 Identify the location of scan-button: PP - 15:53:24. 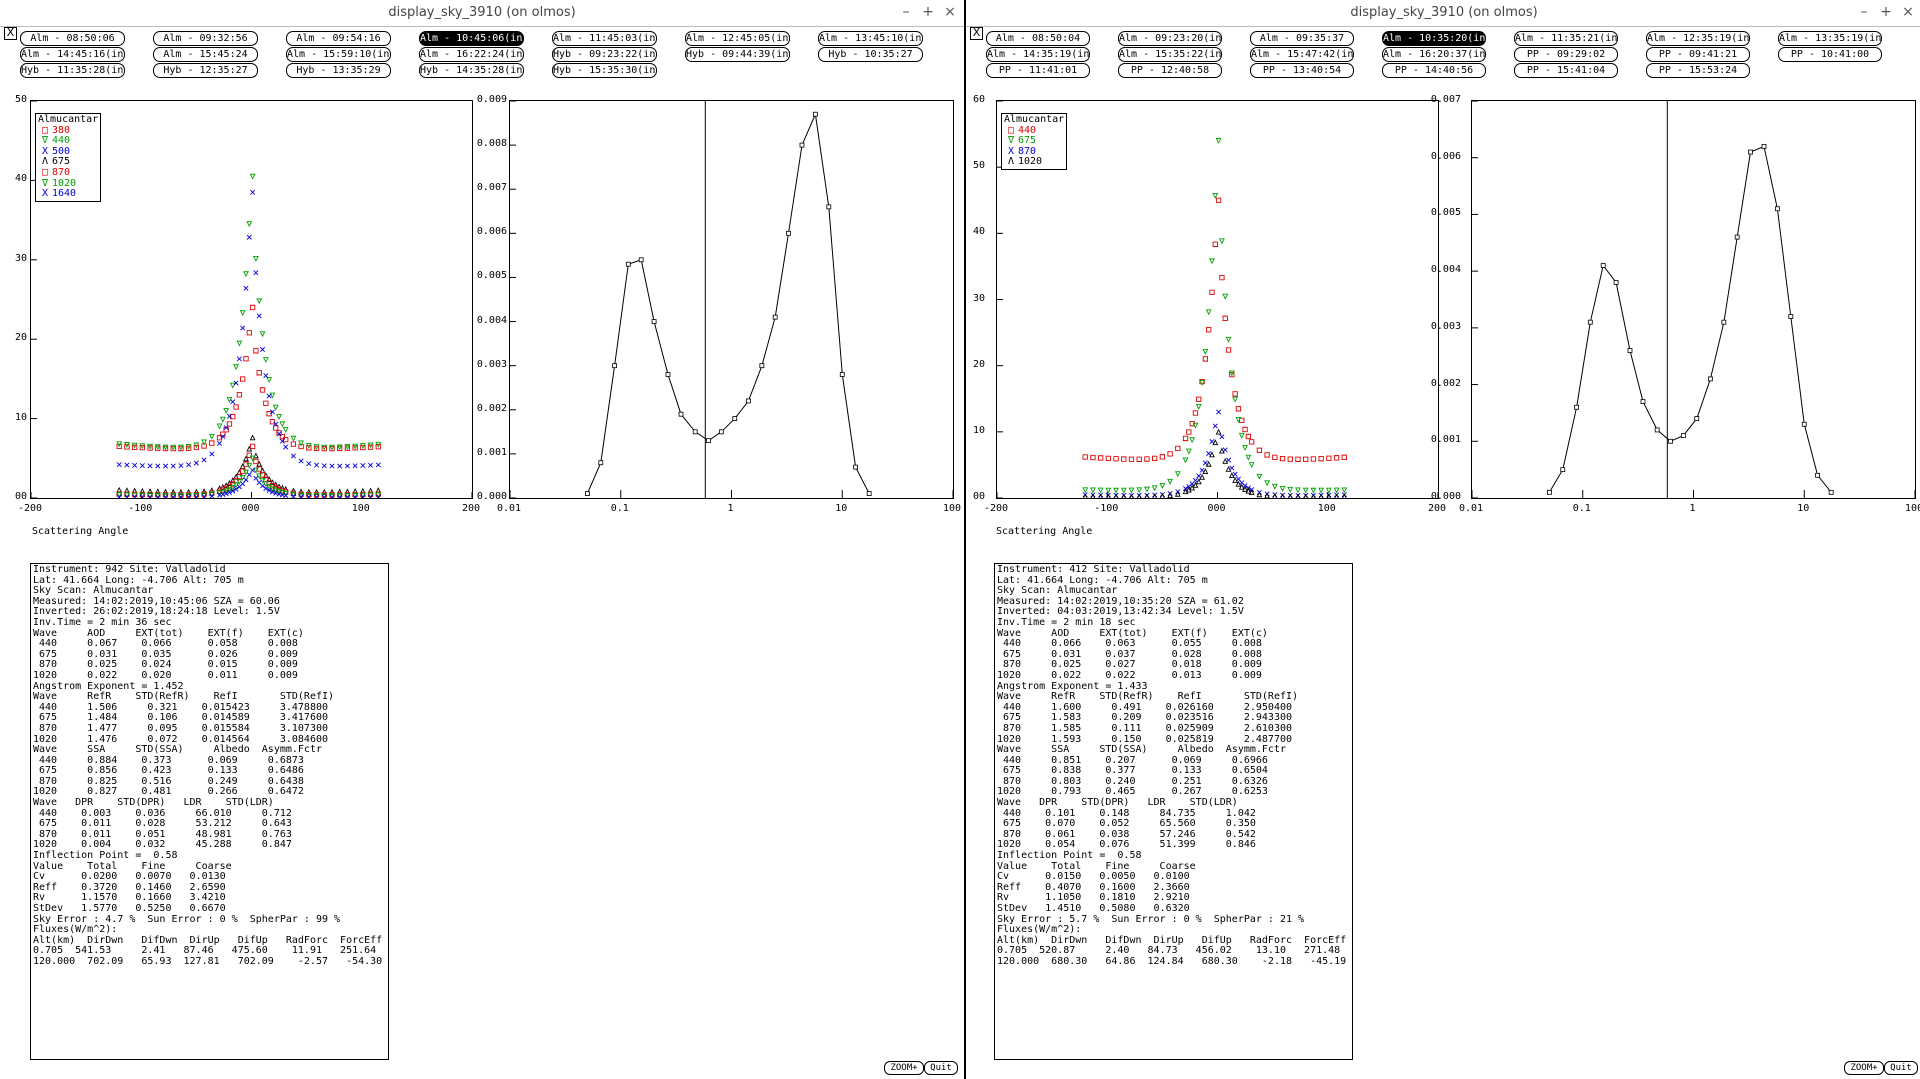
(1698, 70).